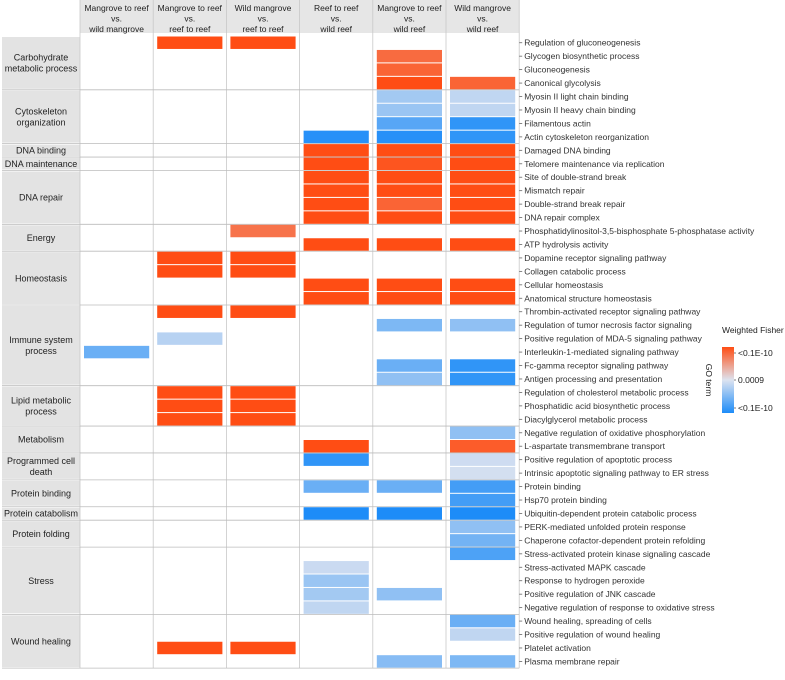  I want to click on group-label: Wound healing, so click(41, 641).